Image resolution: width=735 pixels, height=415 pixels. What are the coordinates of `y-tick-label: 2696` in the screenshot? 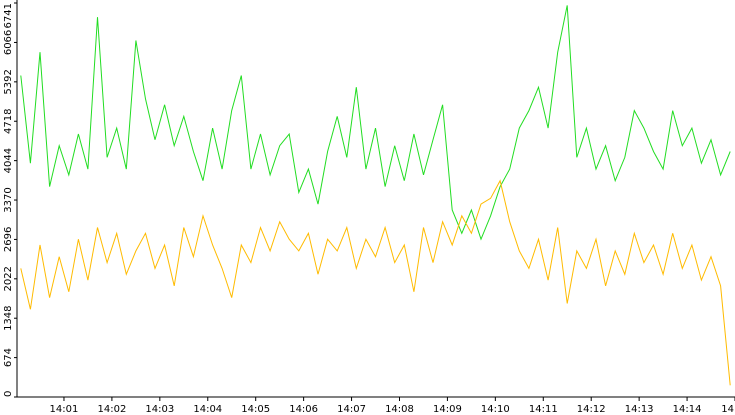 It's located at (8, 239).